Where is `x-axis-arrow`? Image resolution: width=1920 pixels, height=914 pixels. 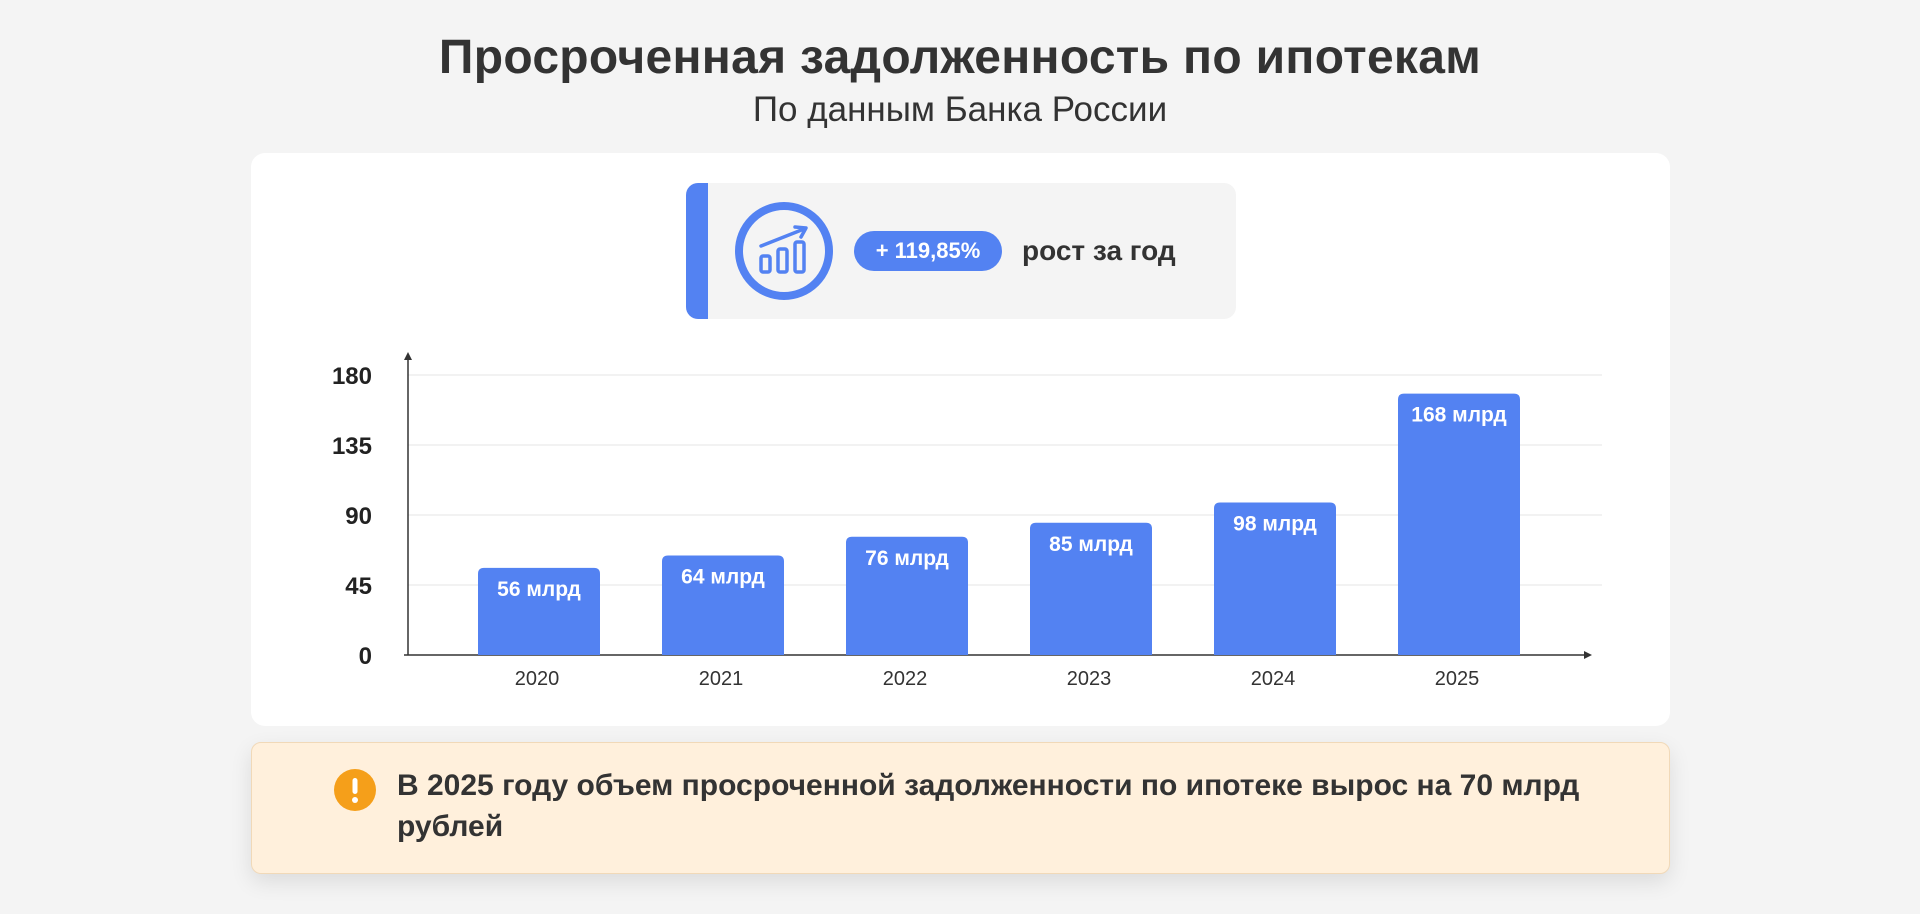
x-axis-arrow is located at coordinates (1588, 655).